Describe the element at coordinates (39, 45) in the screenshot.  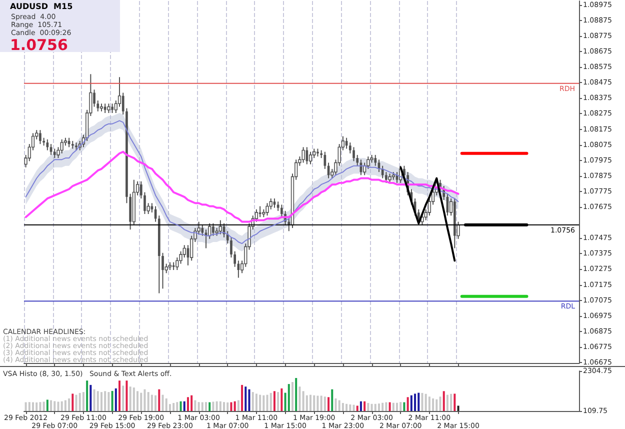
I see `annotation: 1.0756` at that location.